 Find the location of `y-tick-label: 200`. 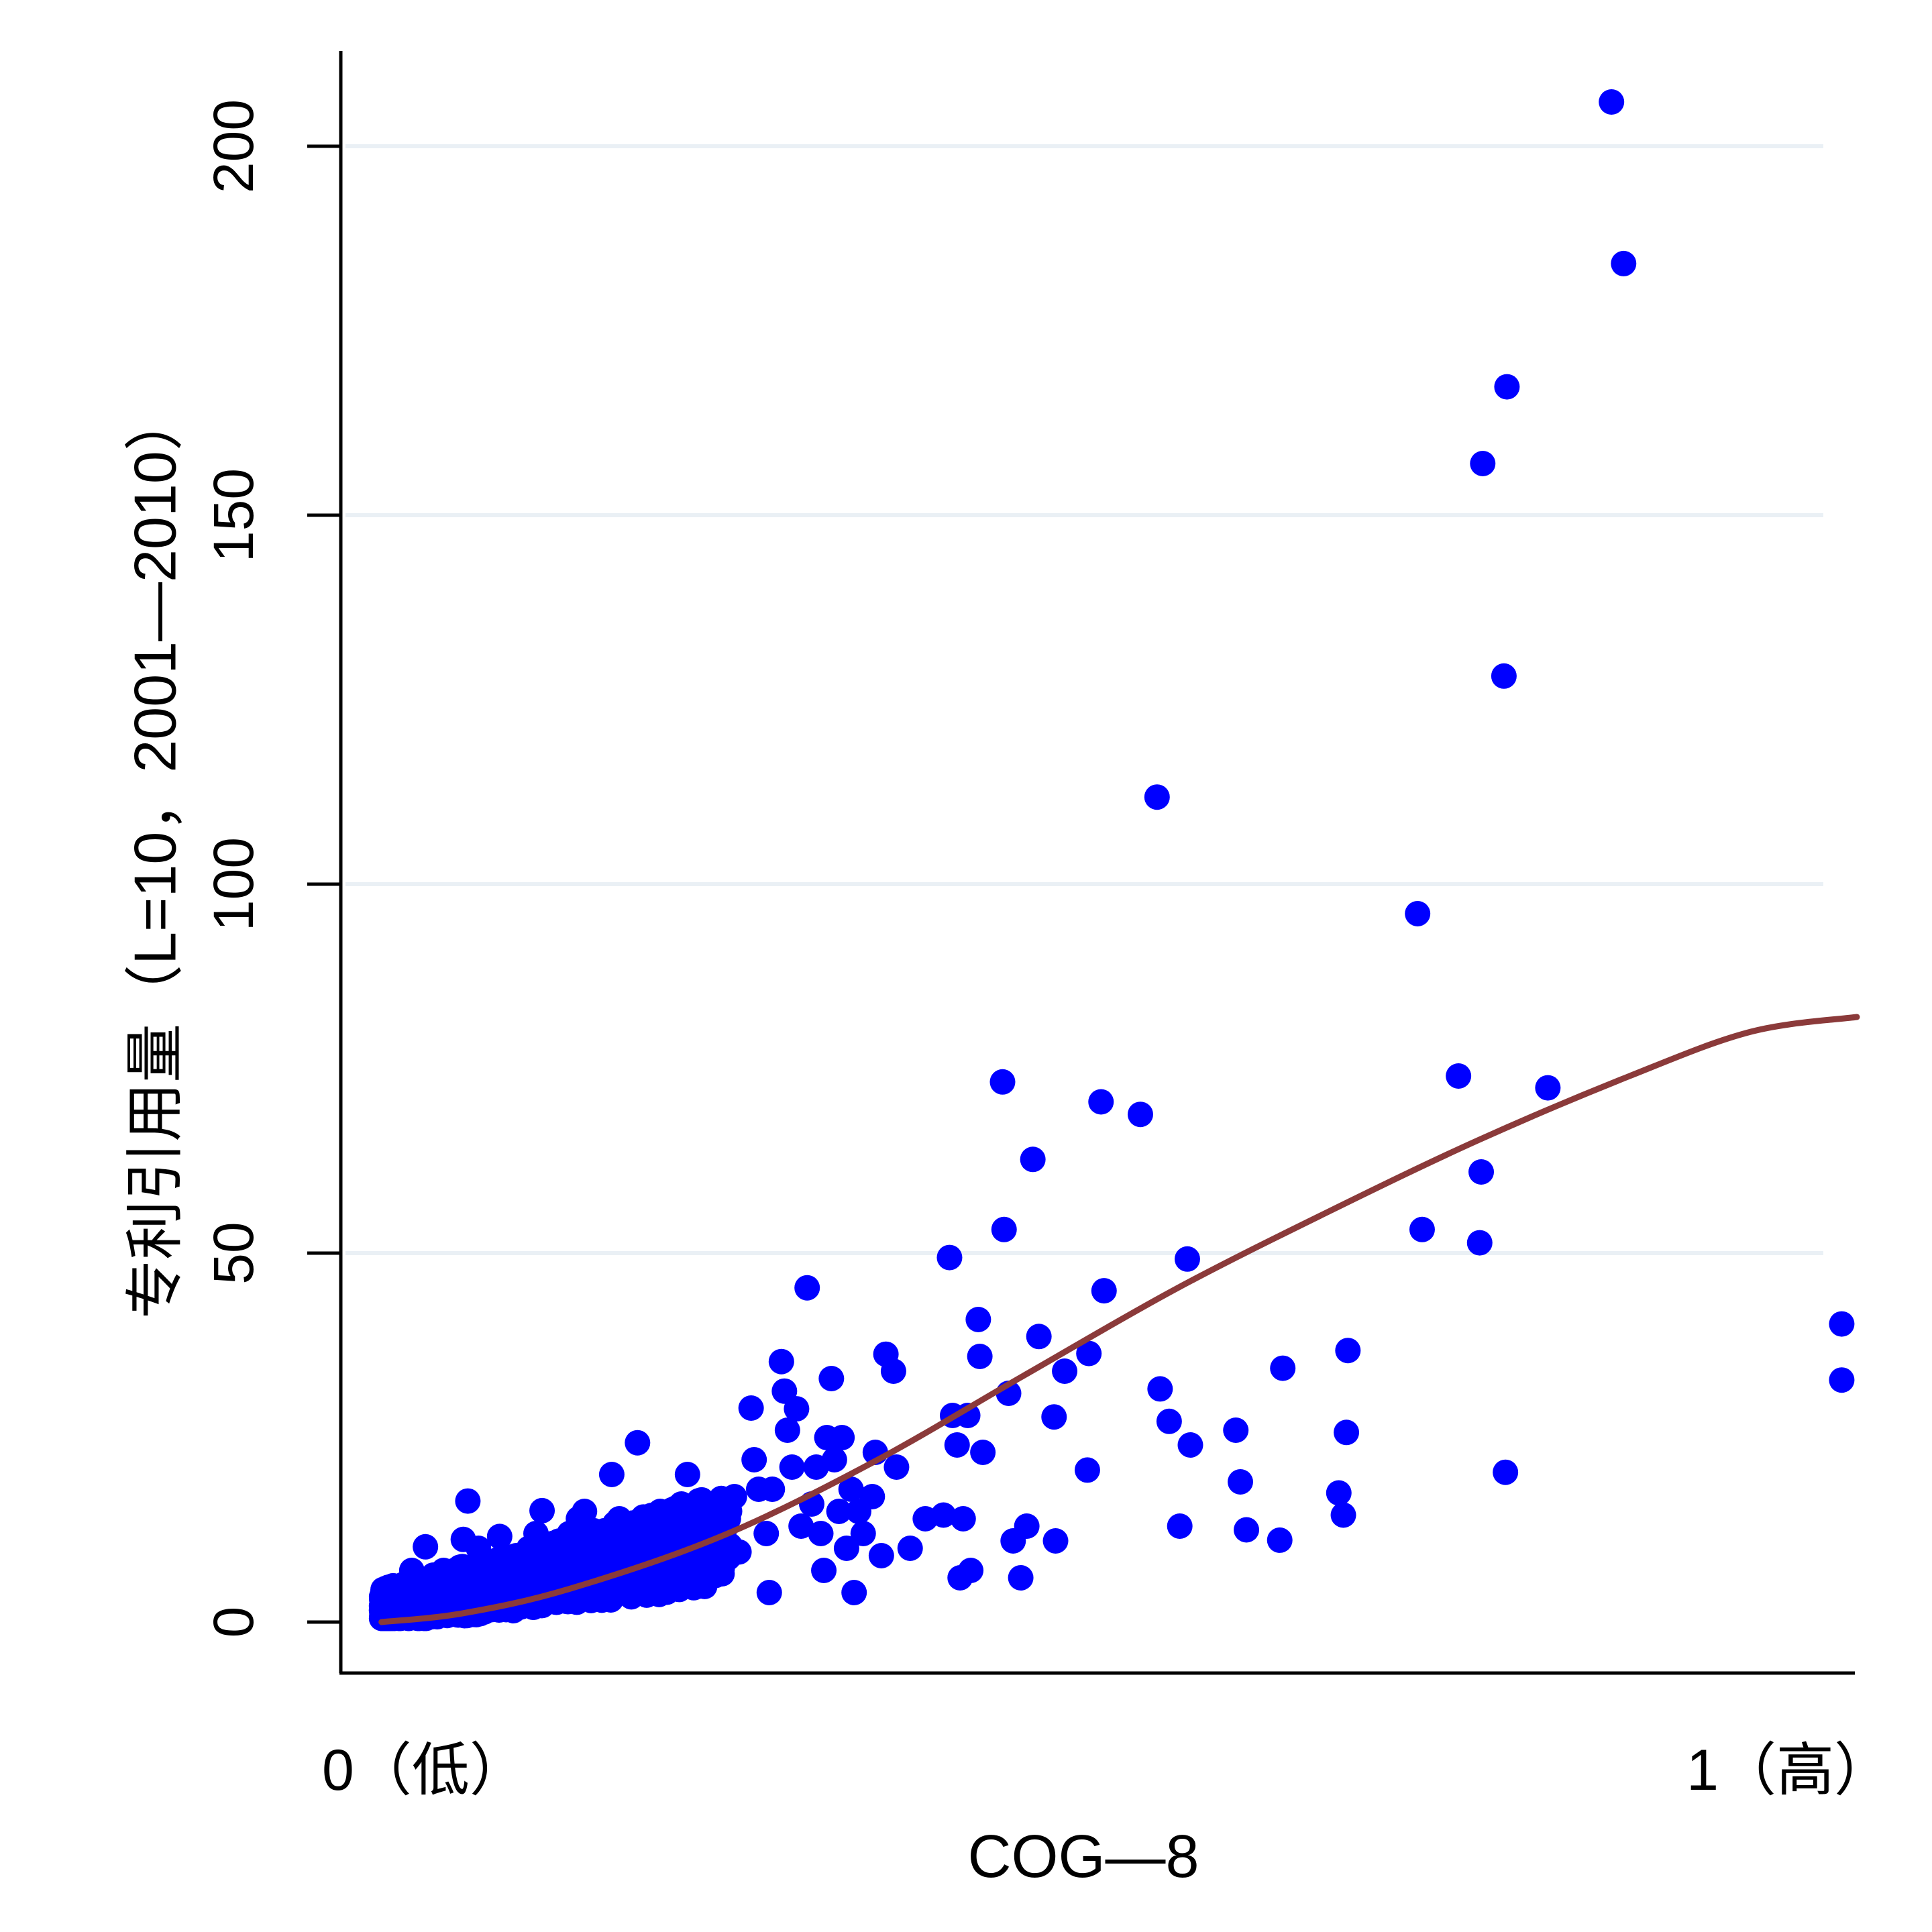

y-tick-label: 200 is located at coordinates (233, 146).